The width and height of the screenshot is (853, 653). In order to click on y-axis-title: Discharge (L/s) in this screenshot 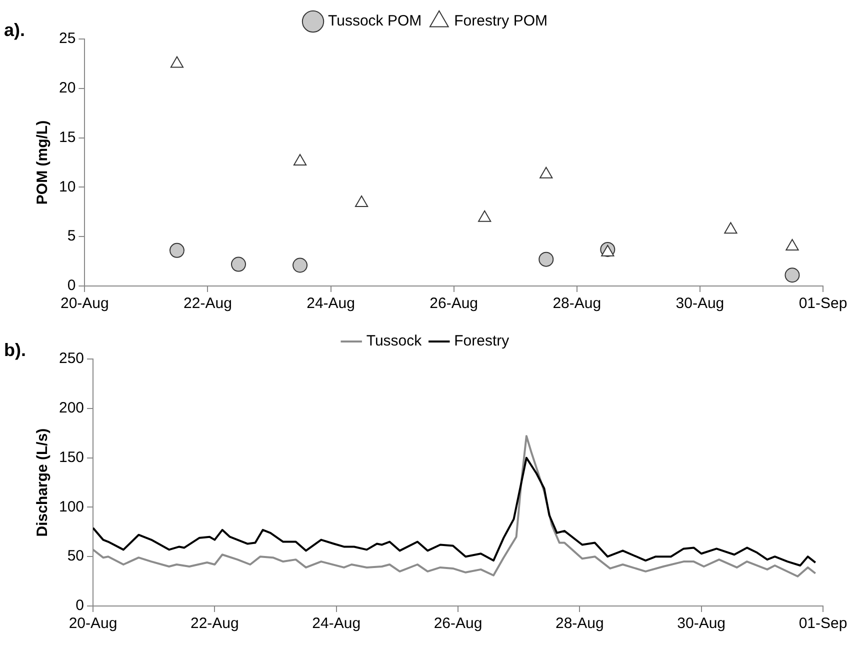, I will do `click(43, 482)`.